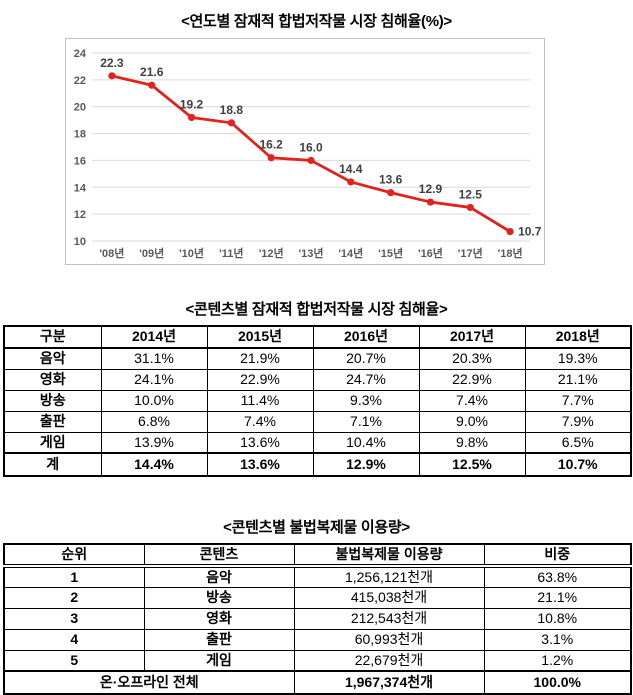 The image size is (633, 695). What do you see at coordinates (154, 442) in the screenshot?
I see `table-cell: 13.9%` at bounding box center [154, 442].